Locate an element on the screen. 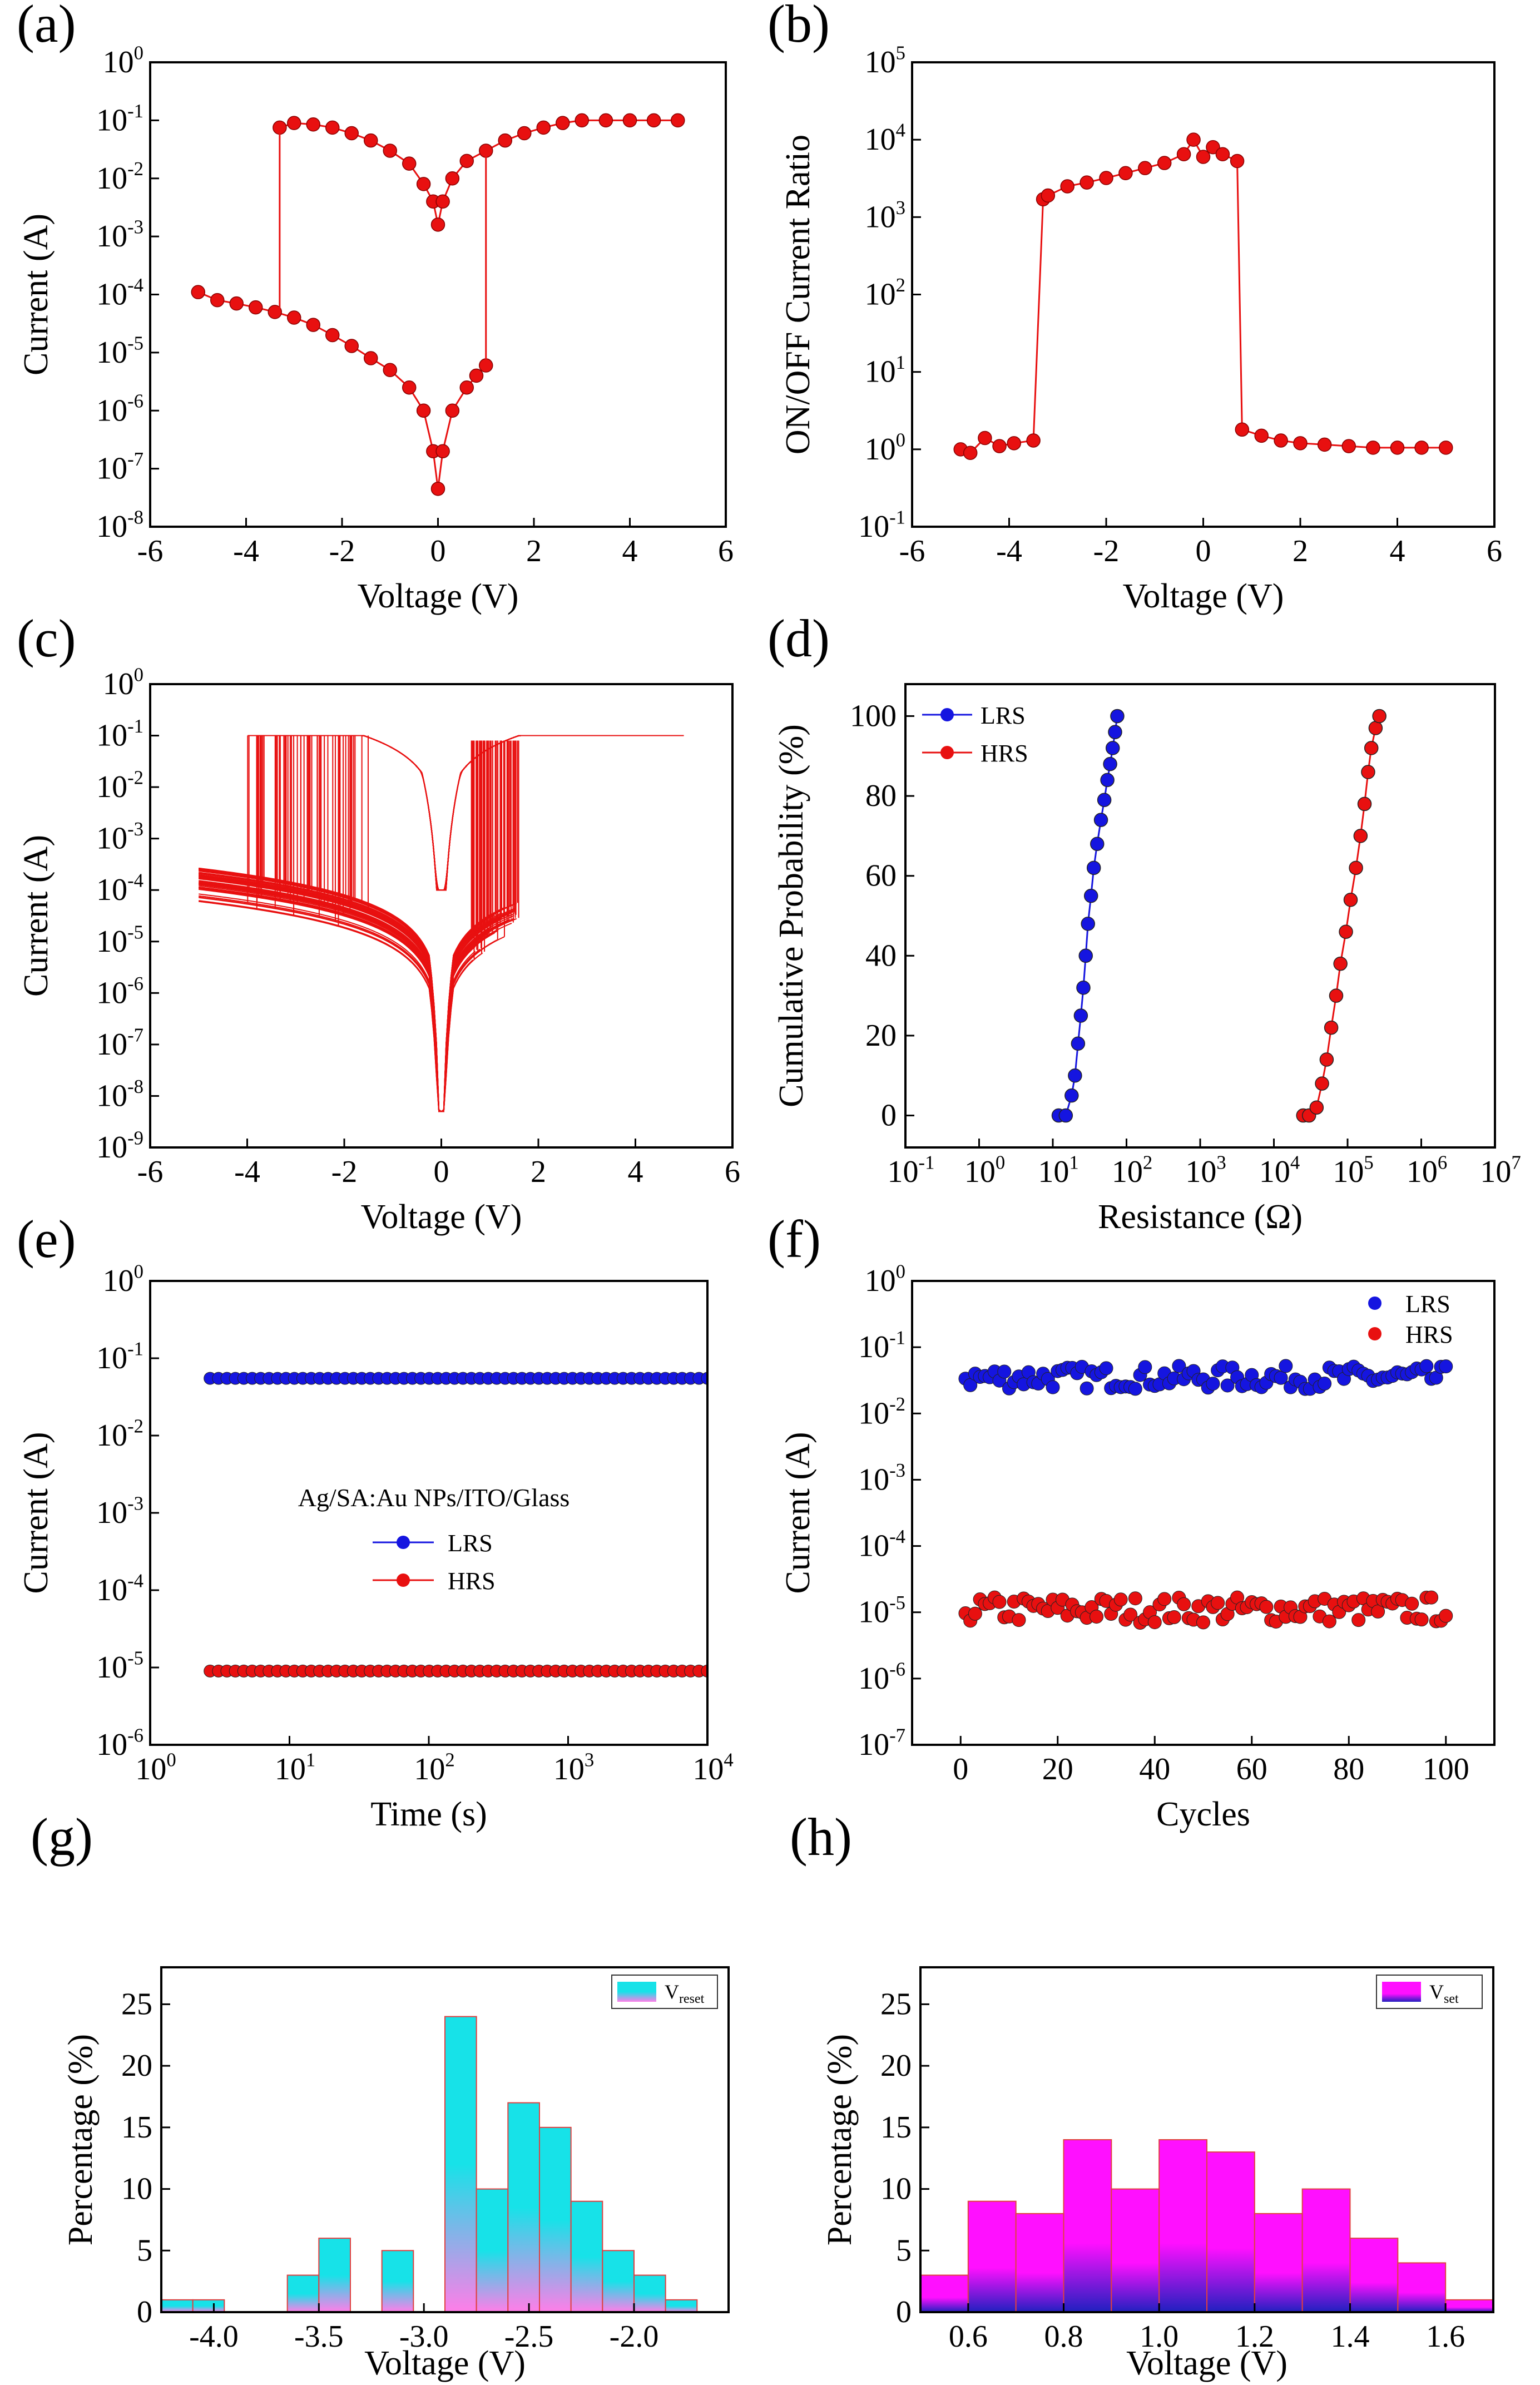 The width and height of the screenshot is (1540, 2385). x-tick-label: 10⁴ is located at coordinates (712, 1768).